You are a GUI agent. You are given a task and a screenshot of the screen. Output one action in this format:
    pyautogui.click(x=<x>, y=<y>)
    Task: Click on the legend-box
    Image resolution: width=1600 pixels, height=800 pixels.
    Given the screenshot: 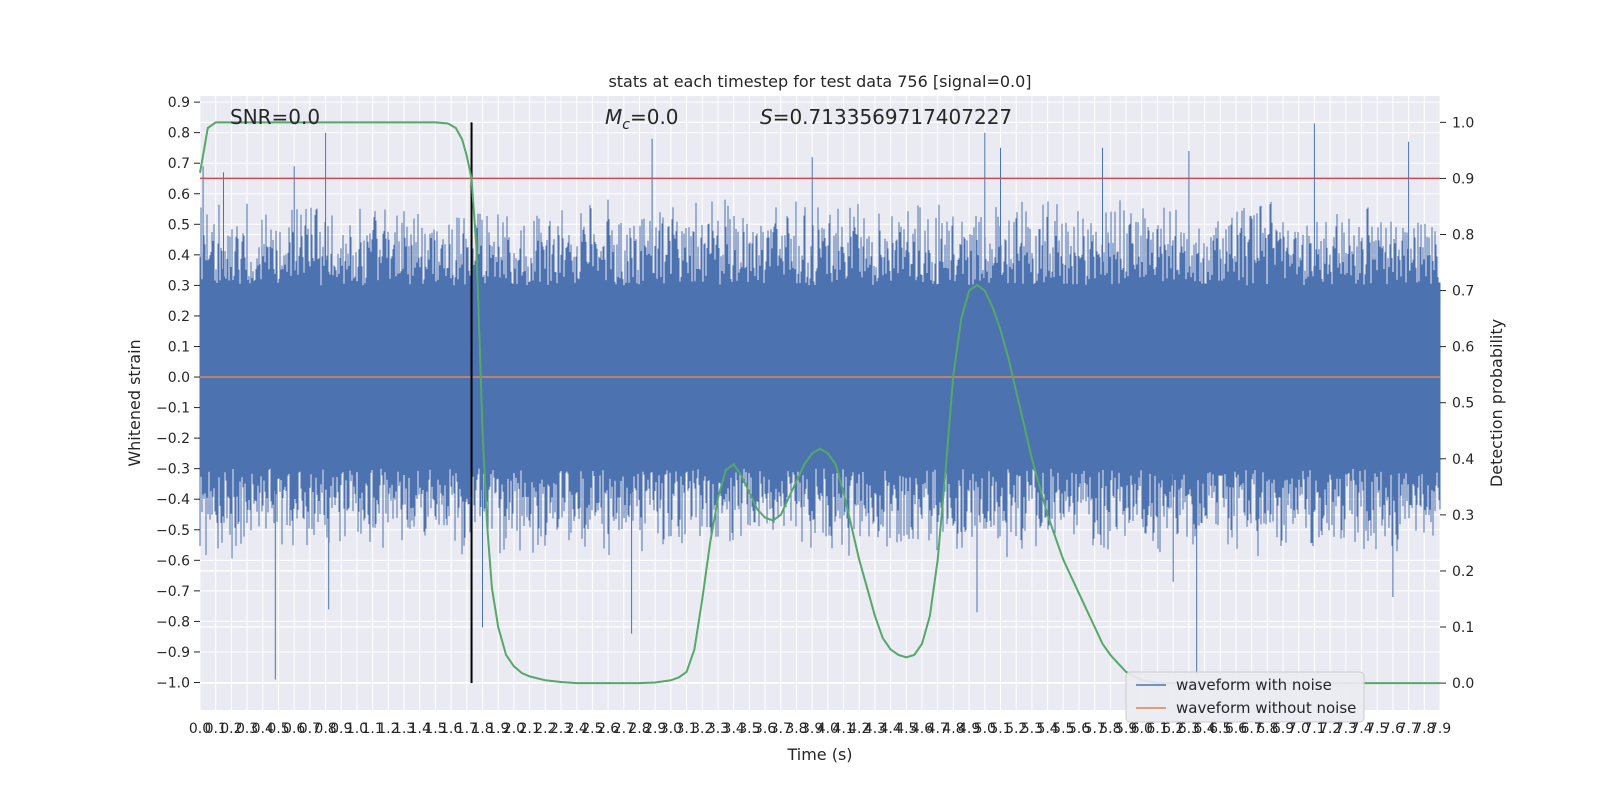 What is the action you would take?
    pyautogui.click(x=1245, y=697)
    